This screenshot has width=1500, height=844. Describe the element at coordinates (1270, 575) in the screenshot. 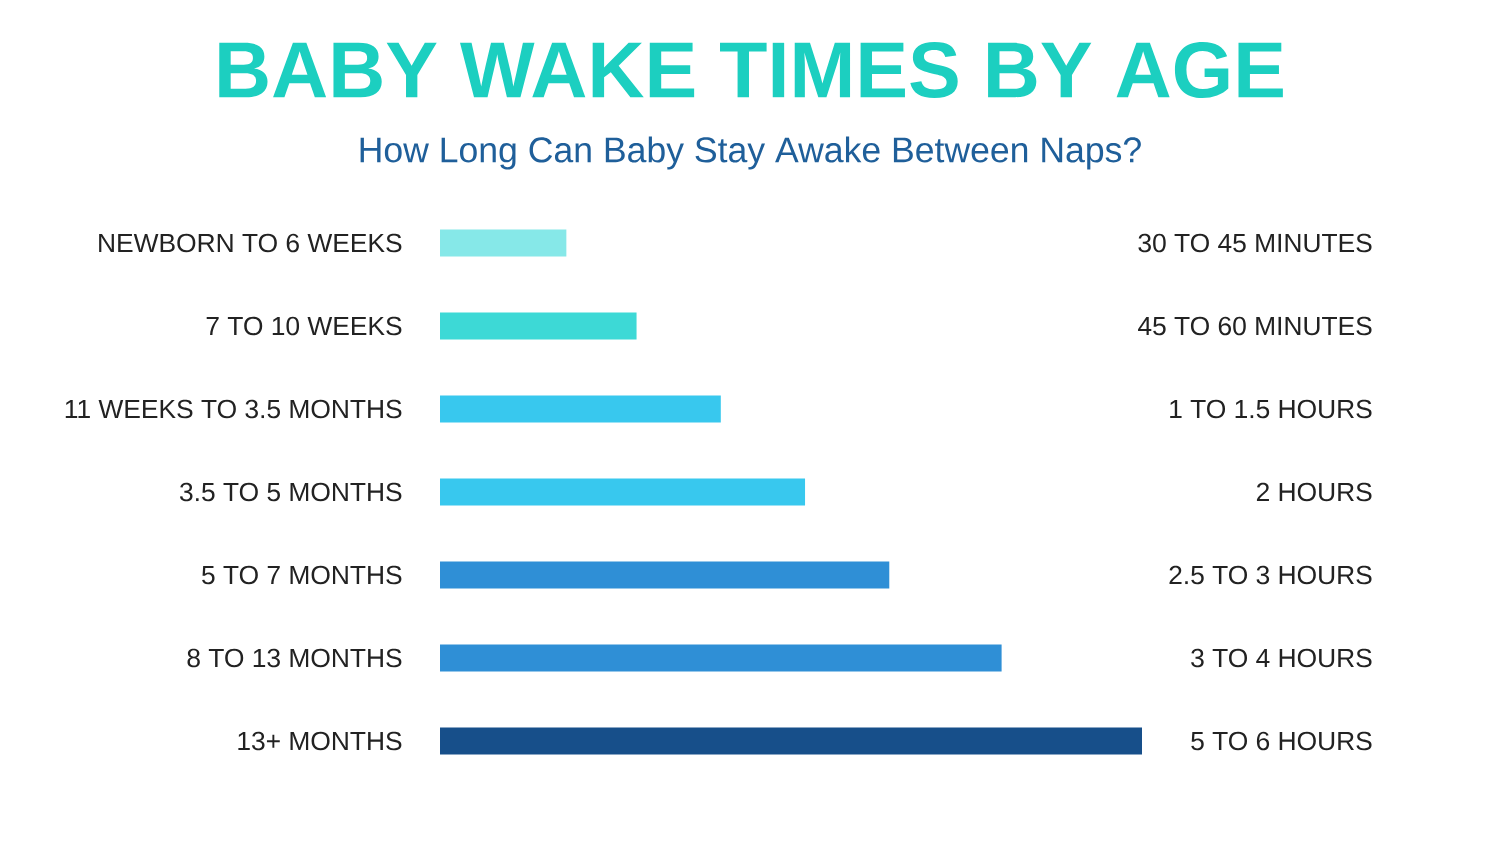

I see `text: 2.5 TO 3 HOURS` at that location.